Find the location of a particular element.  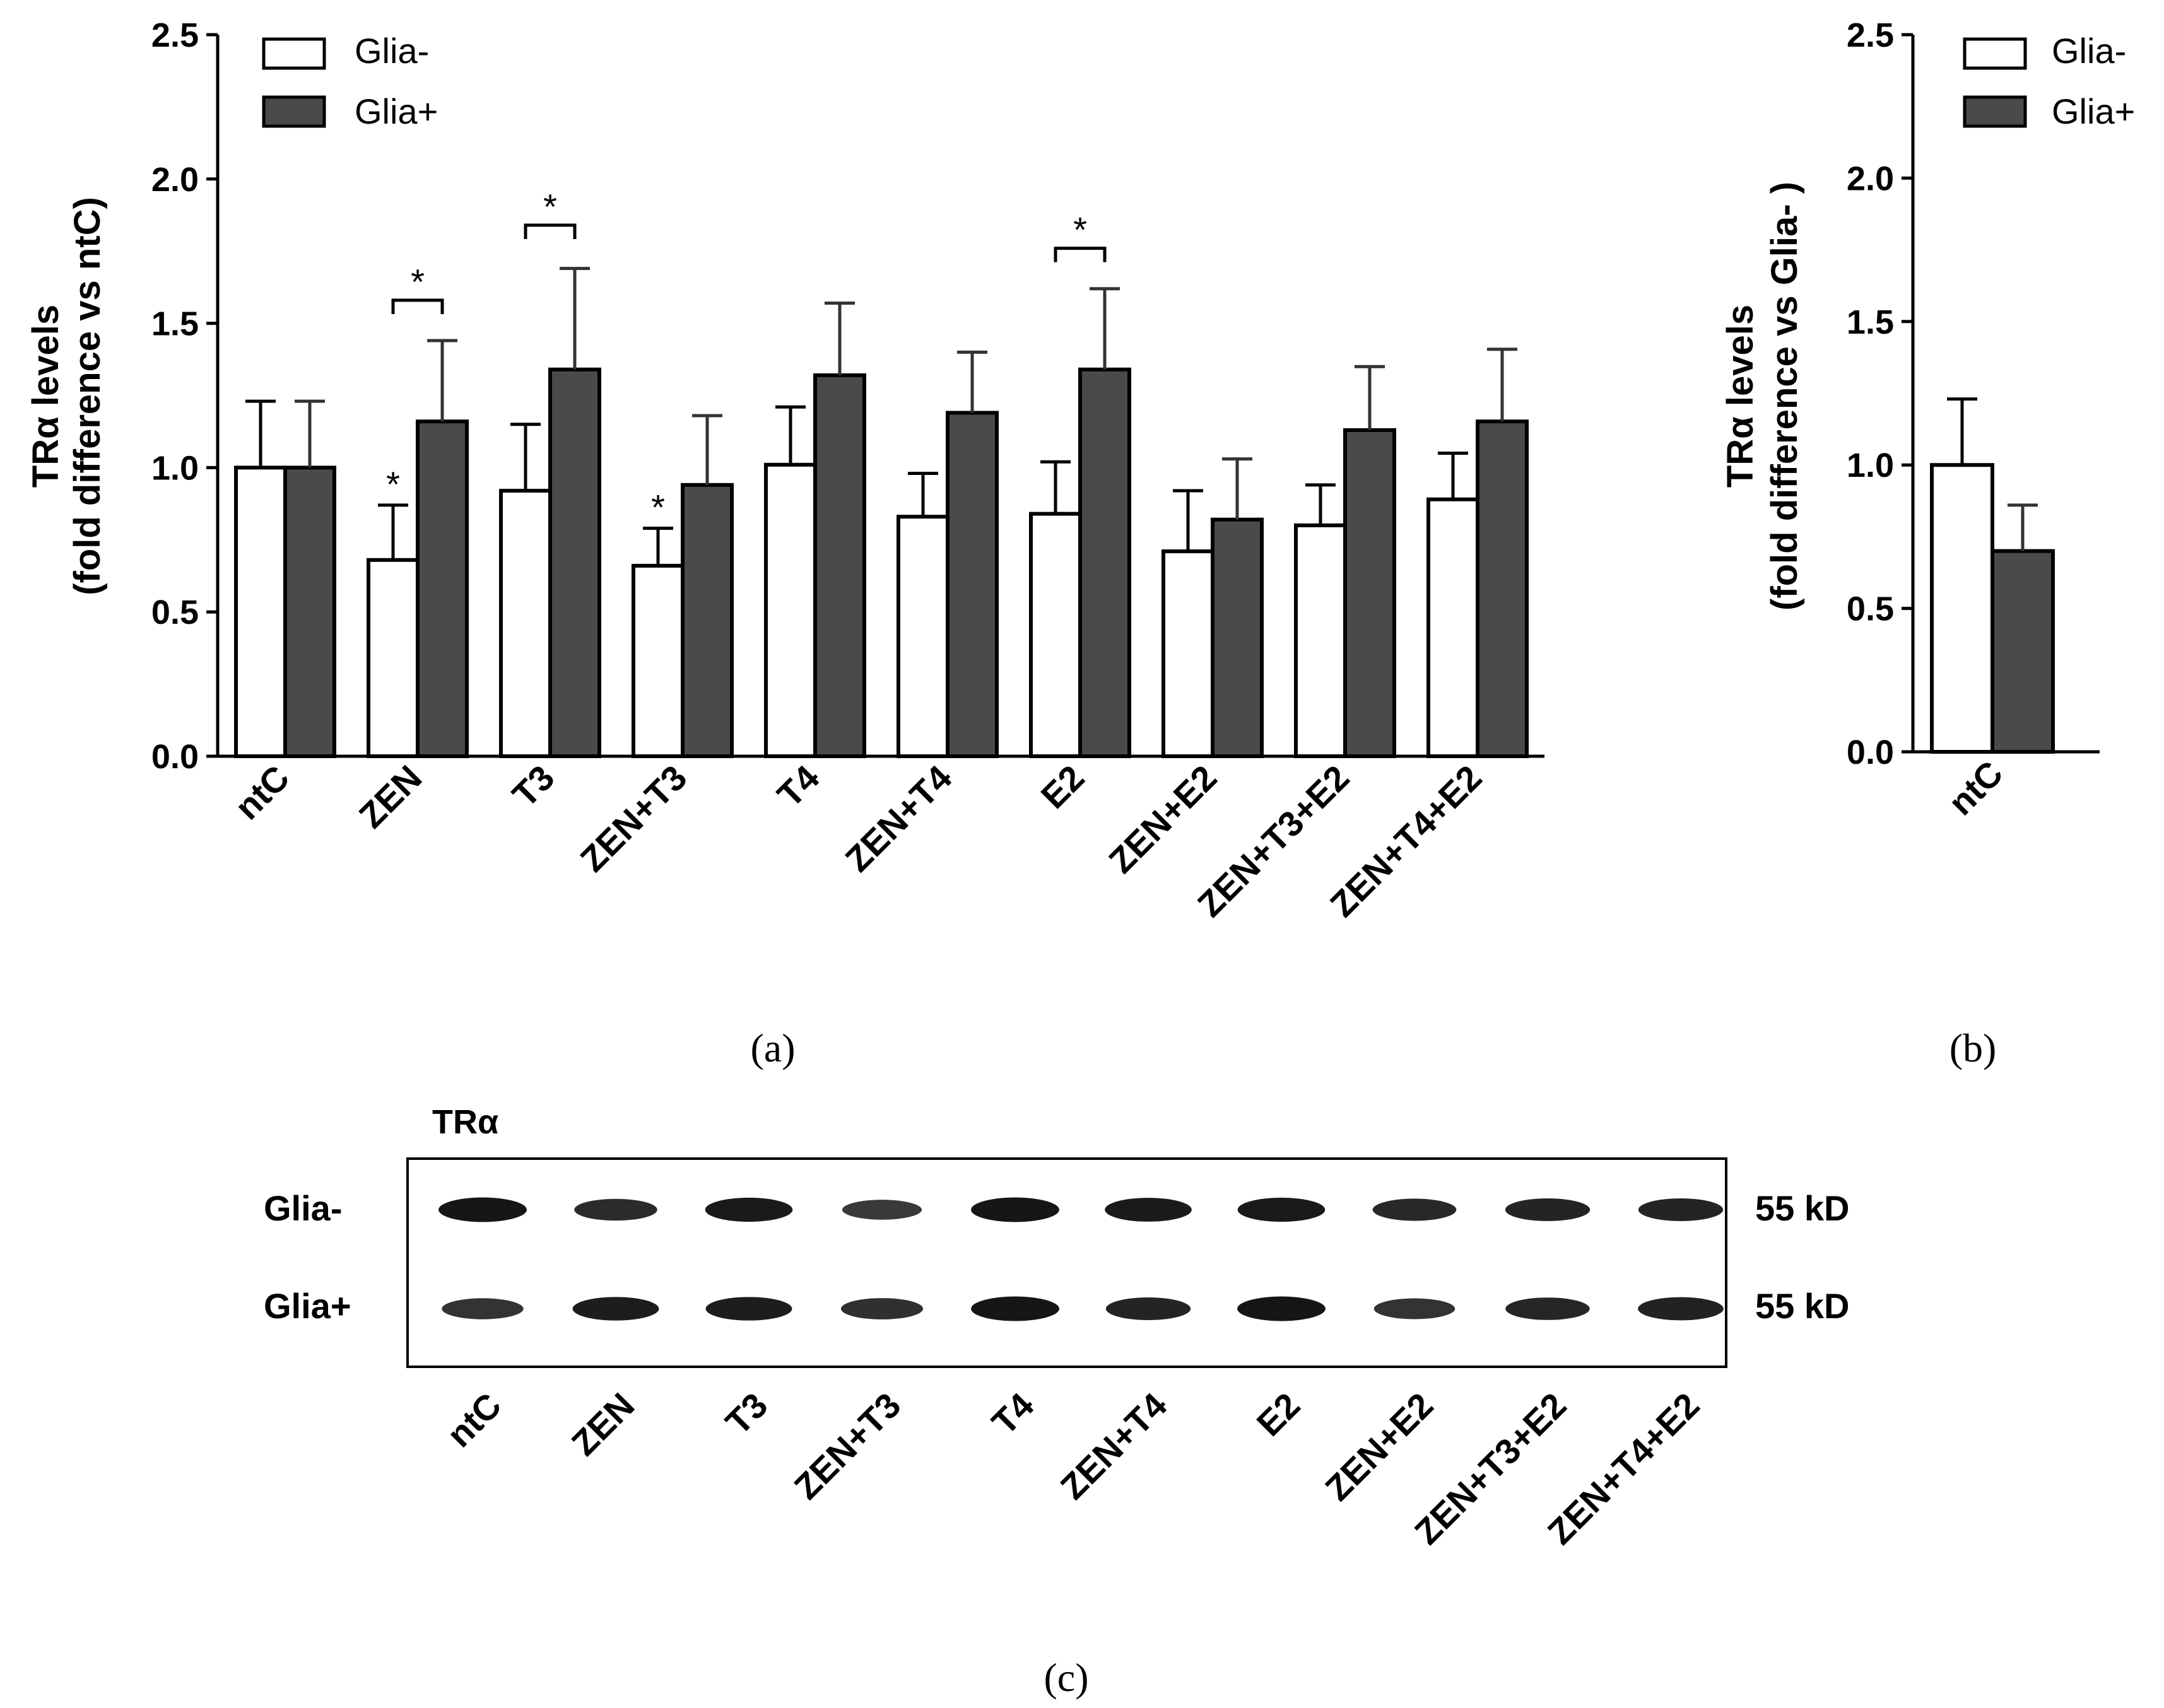

x-tick-label-ntc: ntC is located at coordinates (262, 792).